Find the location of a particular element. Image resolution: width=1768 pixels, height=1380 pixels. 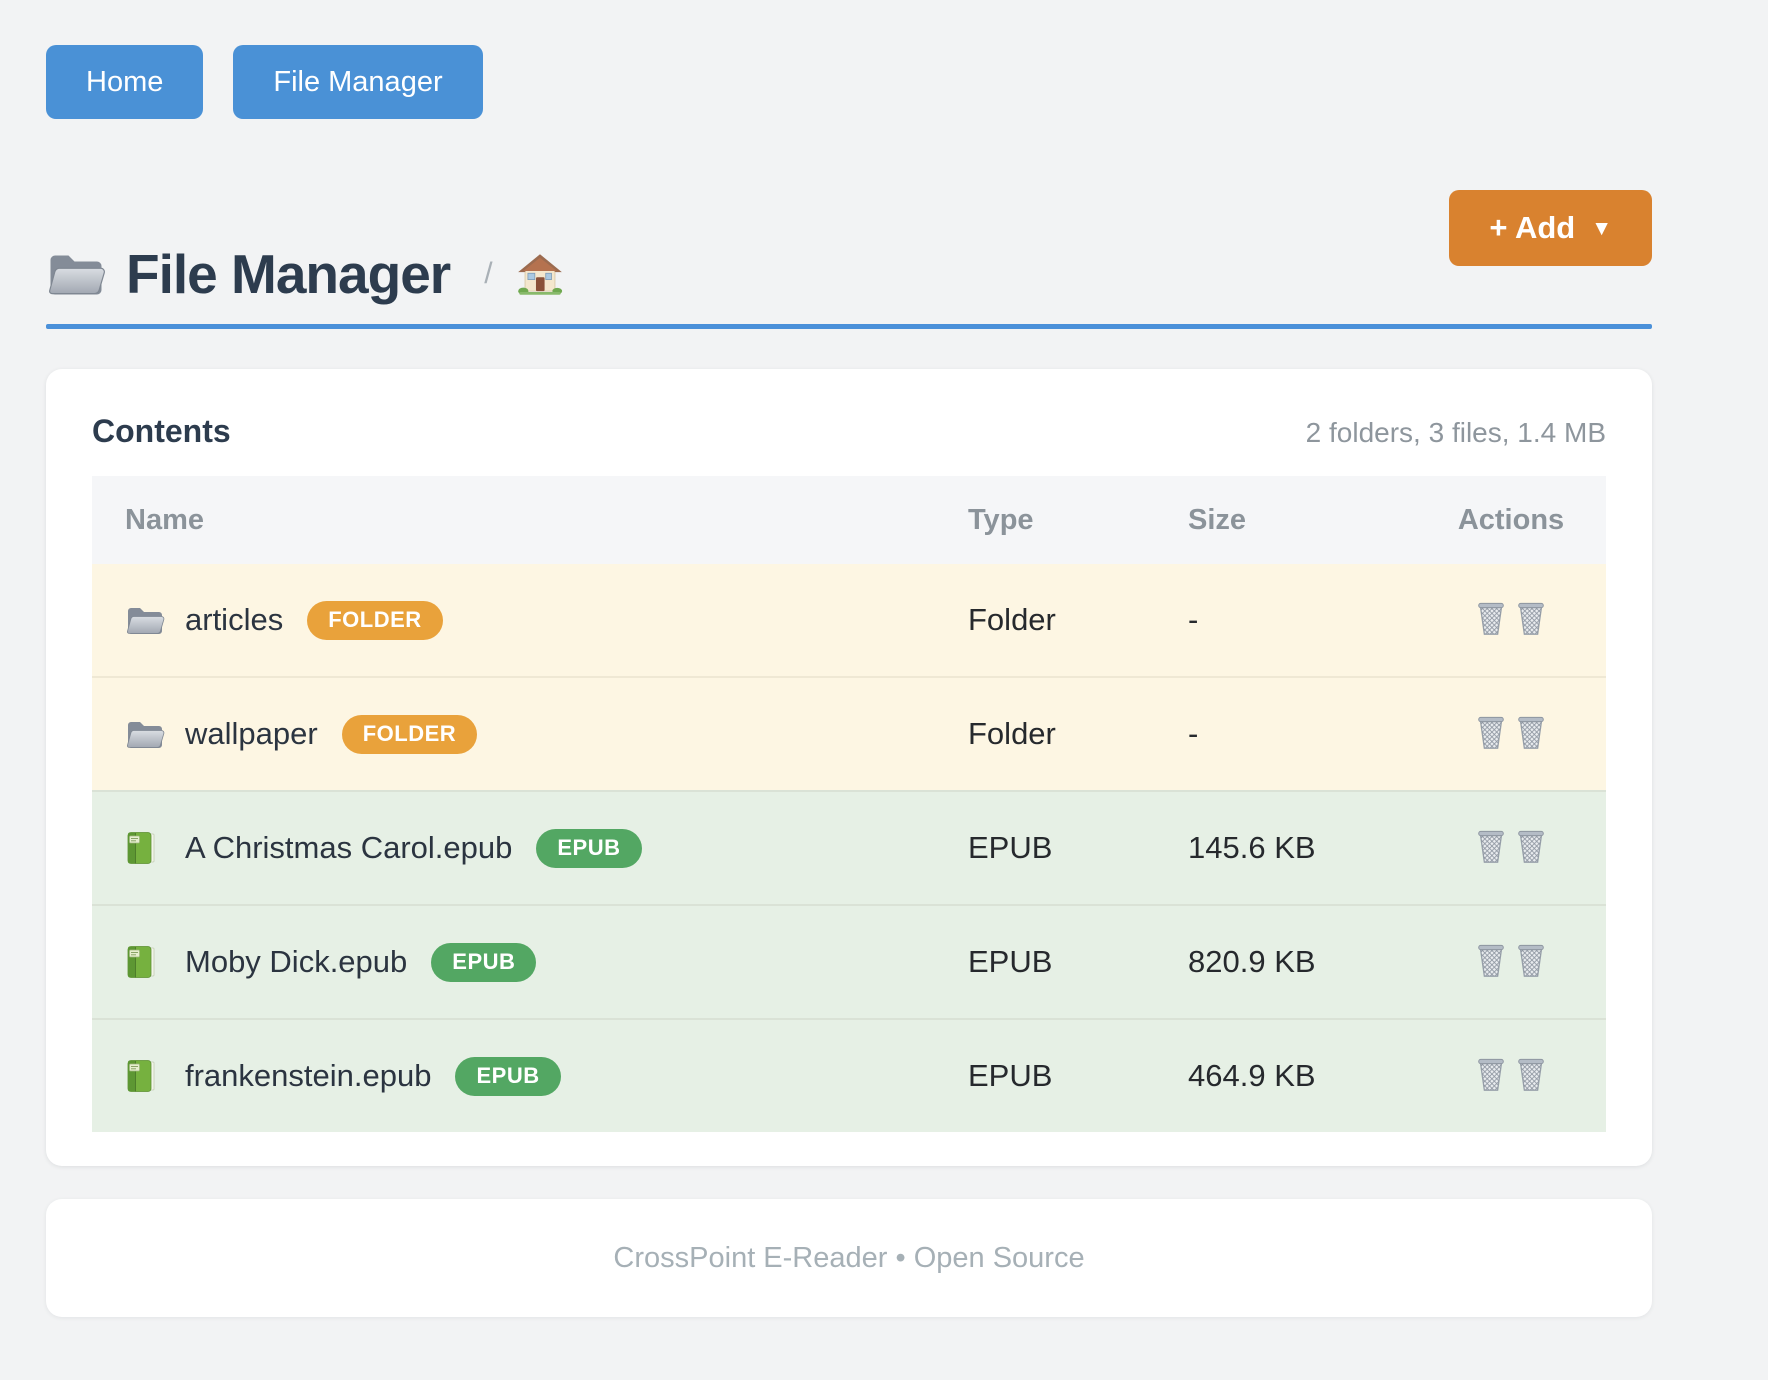

add-button-label: + Add is located at coordinates (1532, 227).